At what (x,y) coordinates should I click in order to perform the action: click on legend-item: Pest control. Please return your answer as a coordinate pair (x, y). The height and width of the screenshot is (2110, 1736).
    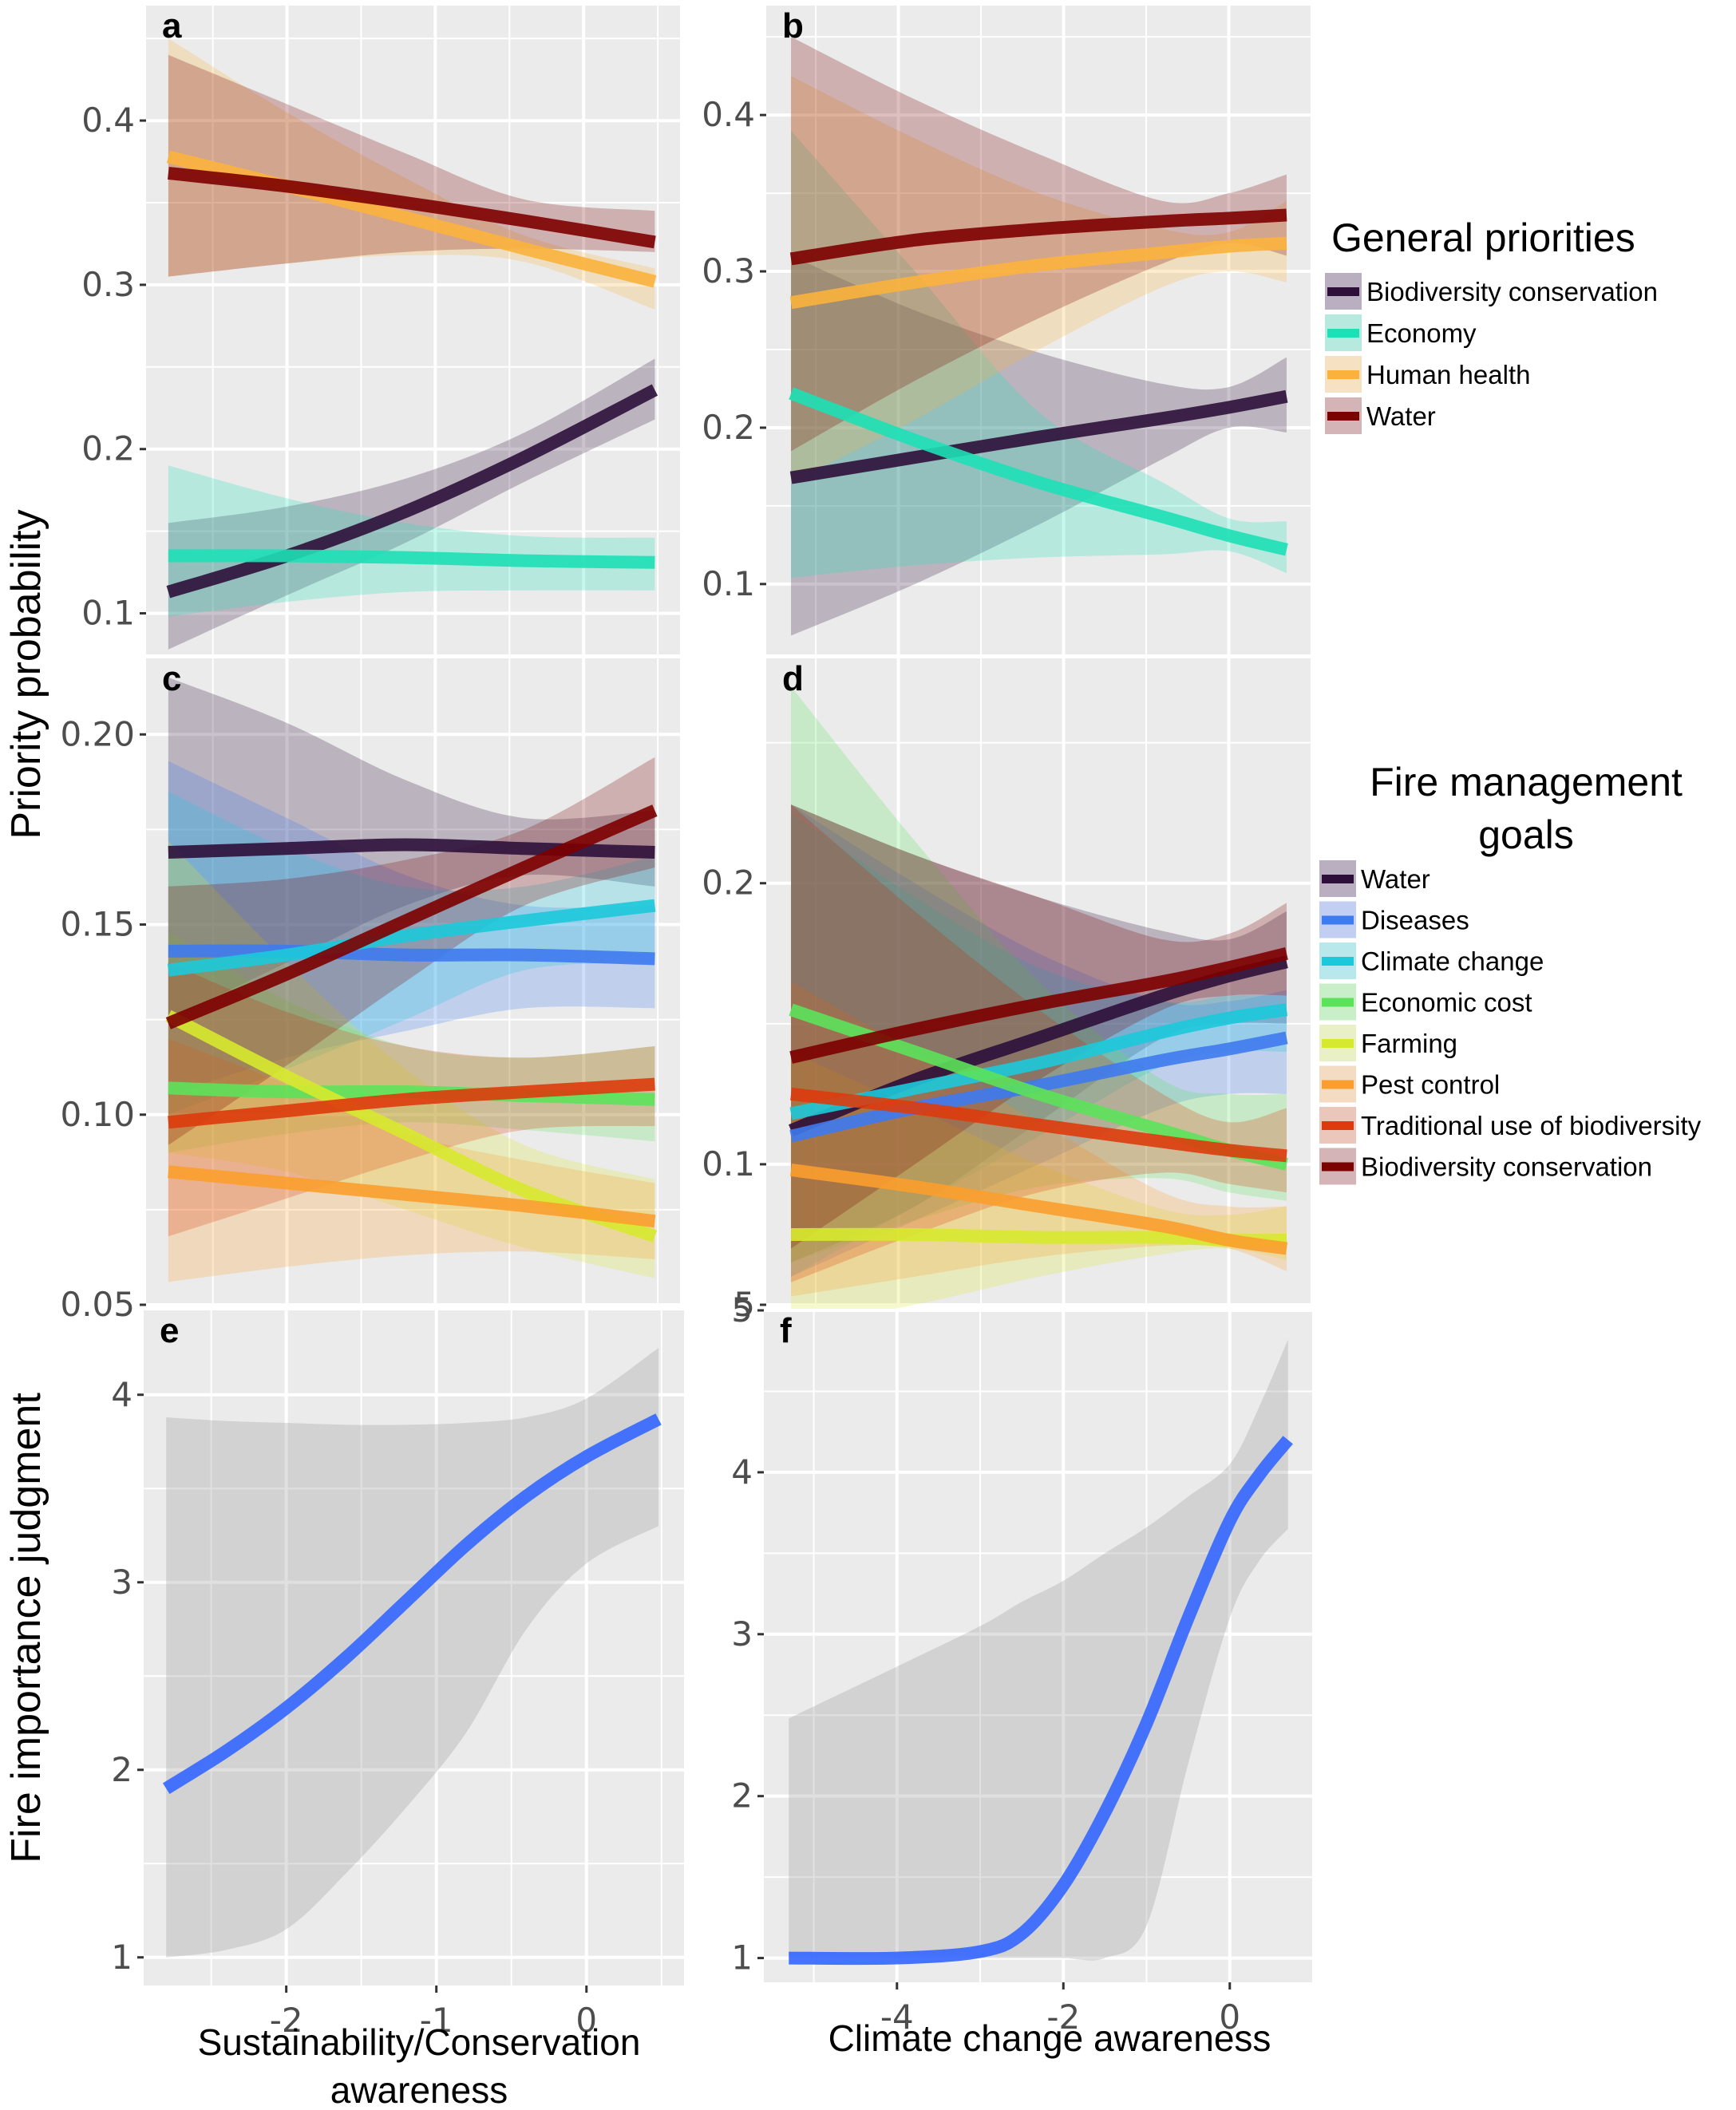
    Looking at the image, I should click on (1409, 1084).